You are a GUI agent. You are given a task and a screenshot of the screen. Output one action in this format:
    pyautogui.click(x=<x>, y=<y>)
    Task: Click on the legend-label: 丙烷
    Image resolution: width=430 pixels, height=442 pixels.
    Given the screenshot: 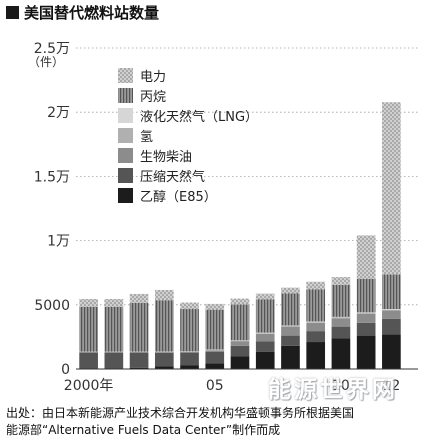 What is the action you would take?
    pyautogui.click(x=153, y=97)
    